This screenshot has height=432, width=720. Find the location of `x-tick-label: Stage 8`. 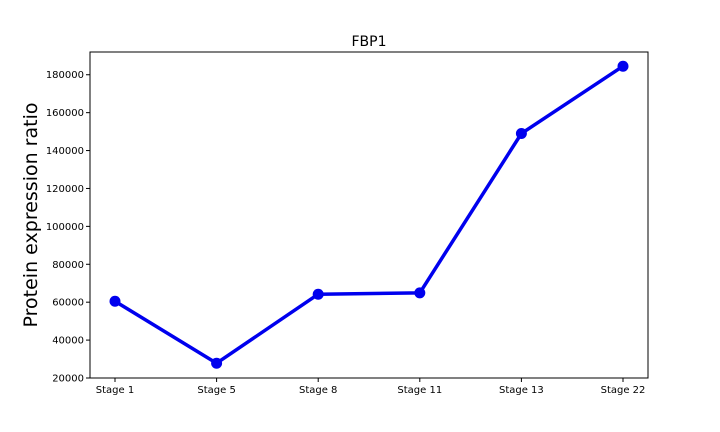

x-tick-label: Stage 8 is located at coordinates (318, 390).